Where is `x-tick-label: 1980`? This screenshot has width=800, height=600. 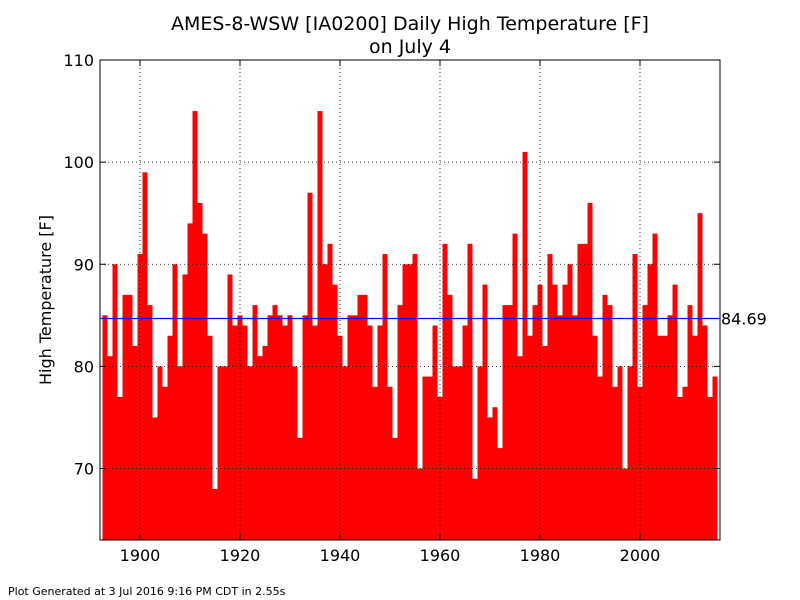 x-tick-label: 1980 is located at coordinates (540, 555).